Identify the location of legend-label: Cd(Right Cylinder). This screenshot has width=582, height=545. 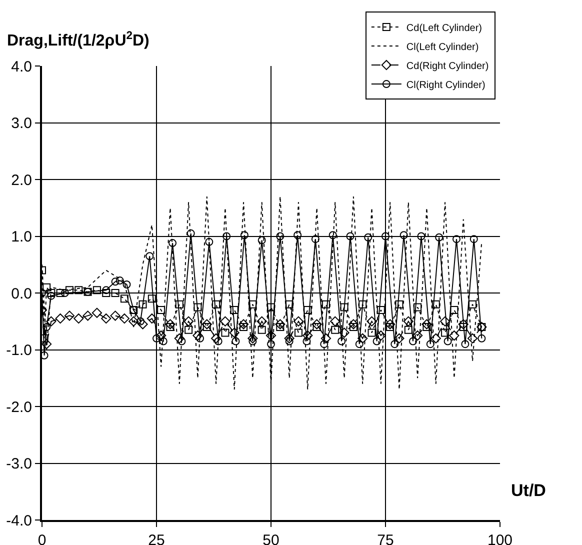
(447, 66).